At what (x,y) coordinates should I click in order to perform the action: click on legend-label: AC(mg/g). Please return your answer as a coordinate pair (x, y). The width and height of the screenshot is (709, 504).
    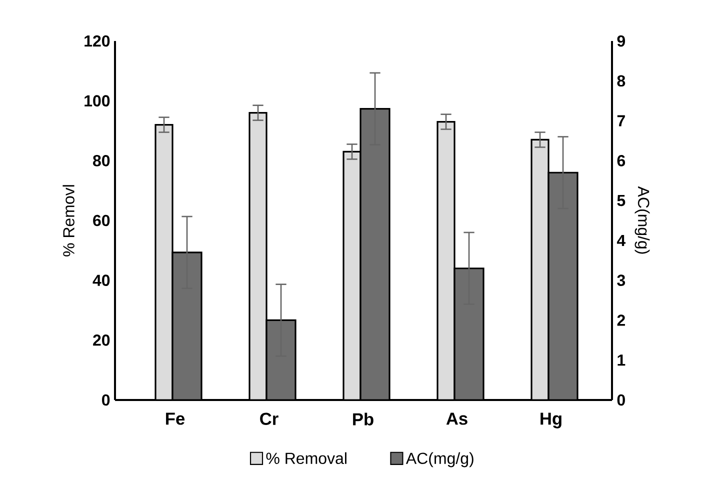
    Looking at the image, I should click on (440, 460).